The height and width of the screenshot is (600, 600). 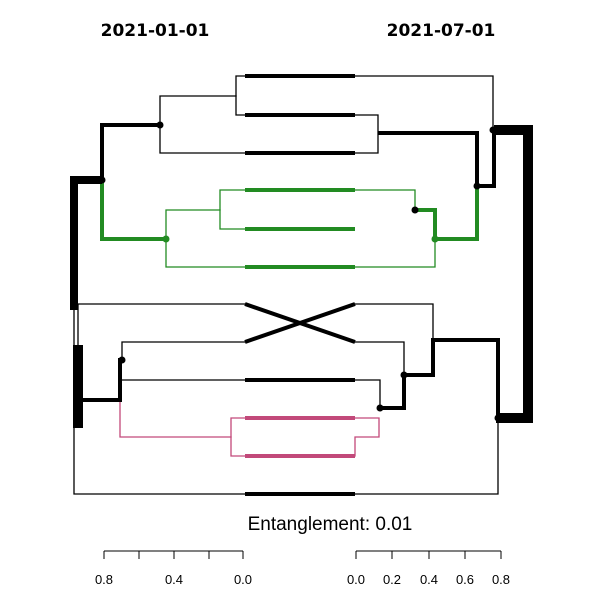 I want to click on left-height-axis: 0.8 0.4 0.0, so click(x=173, y=568).